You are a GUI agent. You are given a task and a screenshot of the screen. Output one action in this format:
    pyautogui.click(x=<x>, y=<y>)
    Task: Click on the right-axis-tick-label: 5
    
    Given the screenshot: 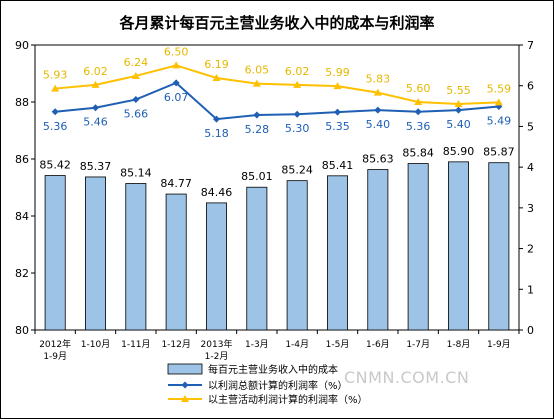 What is the action you would take?
    pyautogui.click(x=530, y=126)
    